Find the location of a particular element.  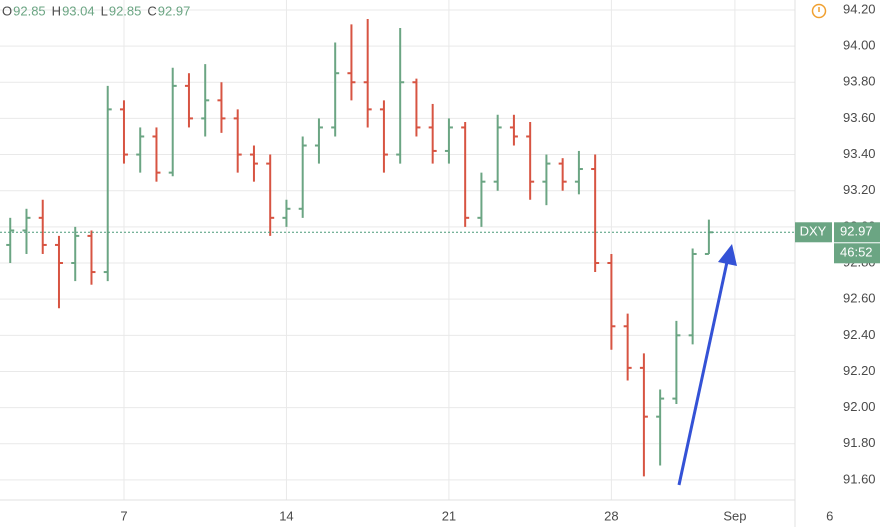

countdown-box is located at coordinates (857, 253).